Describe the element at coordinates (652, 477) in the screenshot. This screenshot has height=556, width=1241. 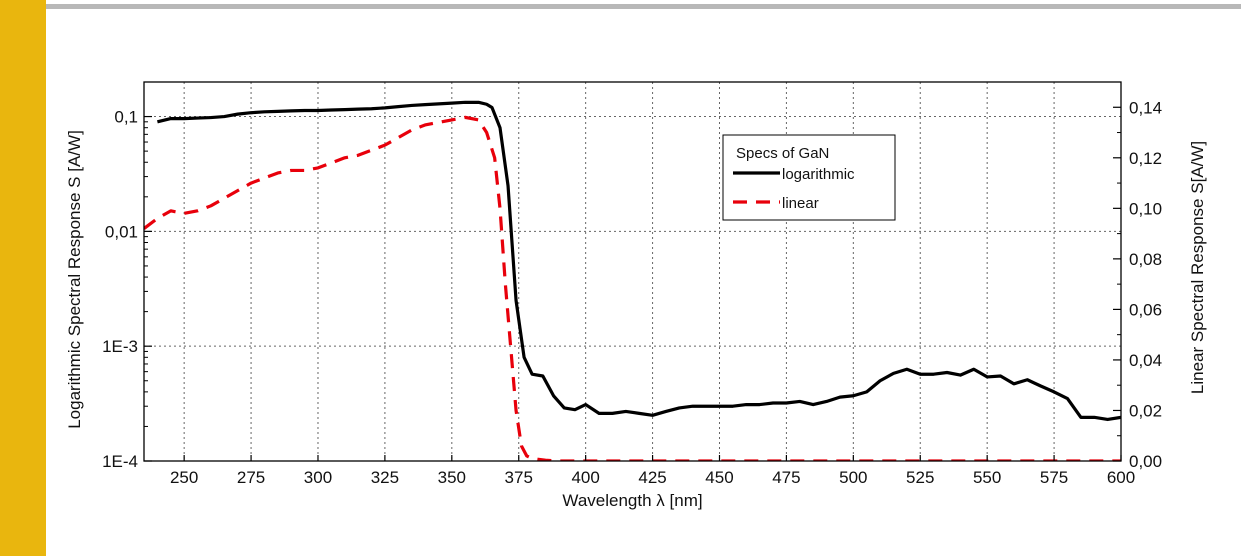
I see `x-tick-label: 425` at that location.